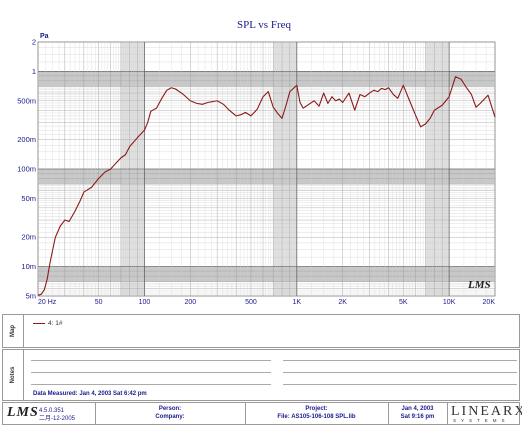  I want to click on chart-title: SPL vs Freq, so click(264, 25).